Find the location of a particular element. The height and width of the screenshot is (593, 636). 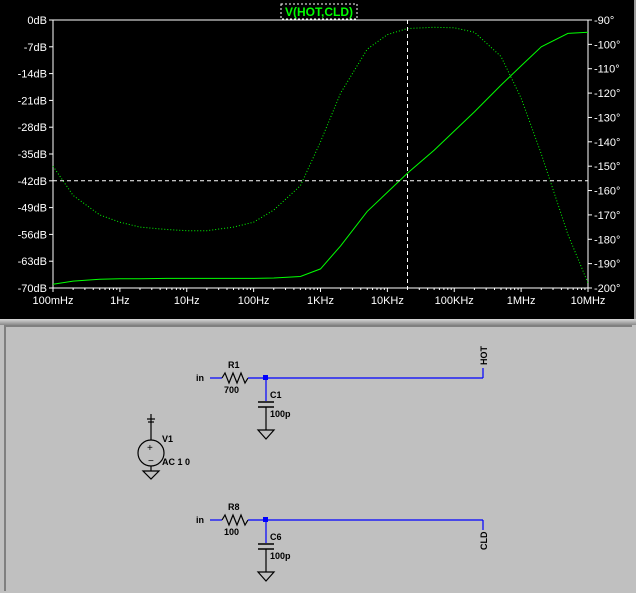

left-tick-label: -35dB is located at coordinates (32, 155).